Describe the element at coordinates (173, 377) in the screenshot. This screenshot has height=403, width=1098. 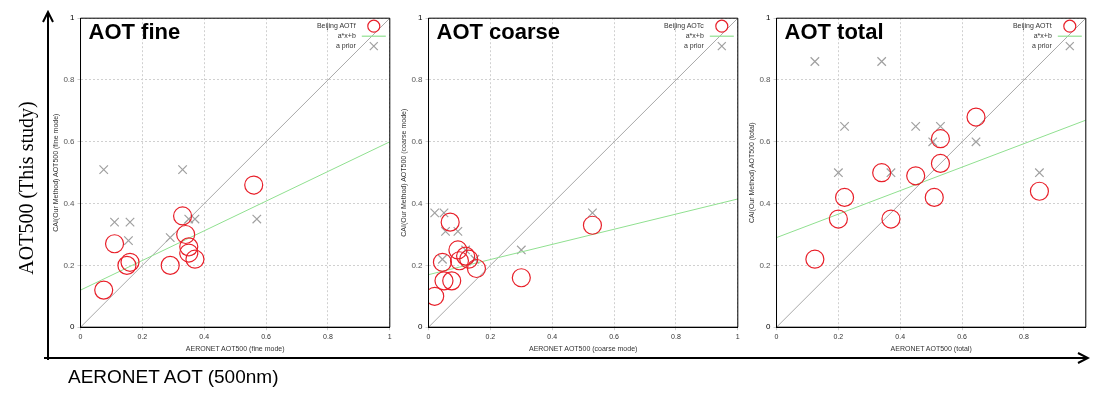
I see `text: AERONET AOT (500nm)` at that location.